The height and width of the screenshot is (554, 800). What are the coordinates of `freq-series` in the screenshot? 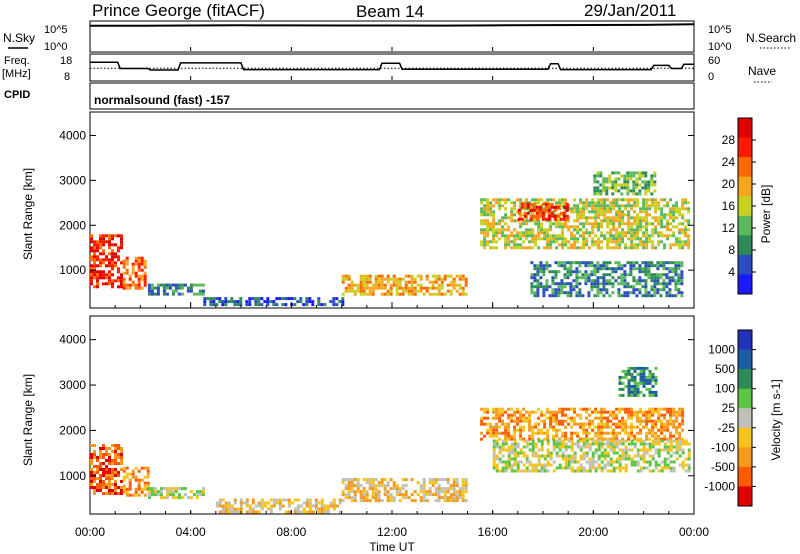 It's located at (392, 66).